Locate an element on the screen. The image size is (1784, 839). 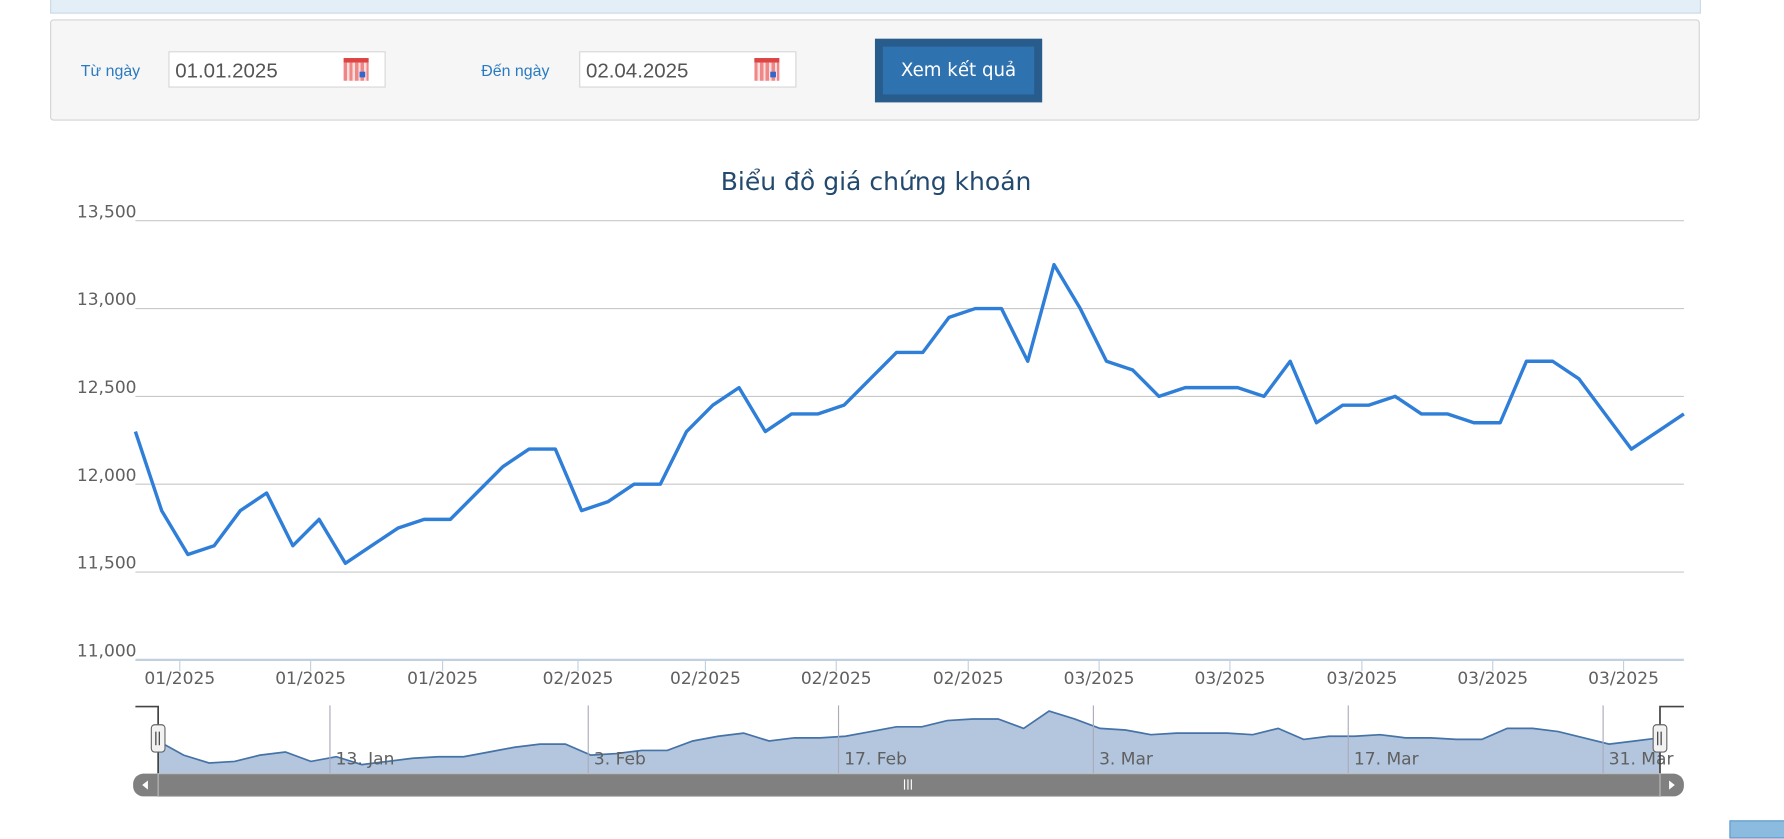
view-results-button: Xem kết quả is located at coordinates (958, 70).